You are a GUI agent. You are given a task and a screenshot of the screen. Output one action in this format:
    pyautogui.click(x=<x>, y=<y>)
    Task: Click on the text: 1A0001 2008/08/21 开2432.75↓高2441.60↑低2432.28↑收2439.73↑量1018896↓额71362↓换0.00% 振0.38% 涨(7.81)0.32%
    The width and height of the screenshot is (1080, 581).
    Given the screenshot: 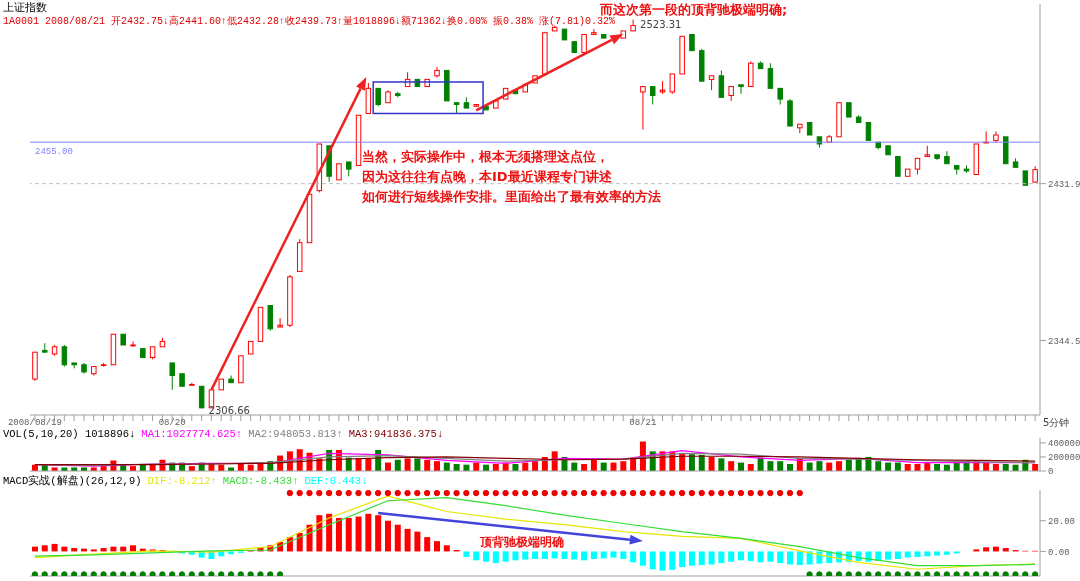 What is the action you would take?
    pyautogui.click(x=309, y=21)
    